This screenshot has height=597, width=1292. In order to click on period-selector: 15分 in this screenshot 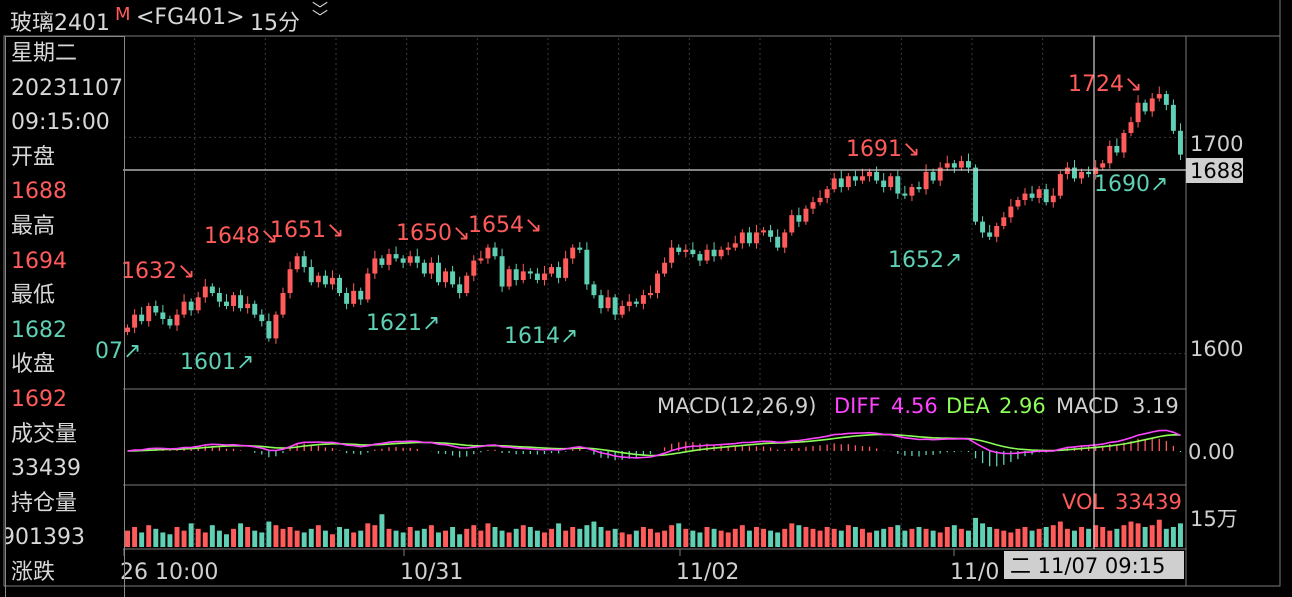, I will do `click(275, 23)`.